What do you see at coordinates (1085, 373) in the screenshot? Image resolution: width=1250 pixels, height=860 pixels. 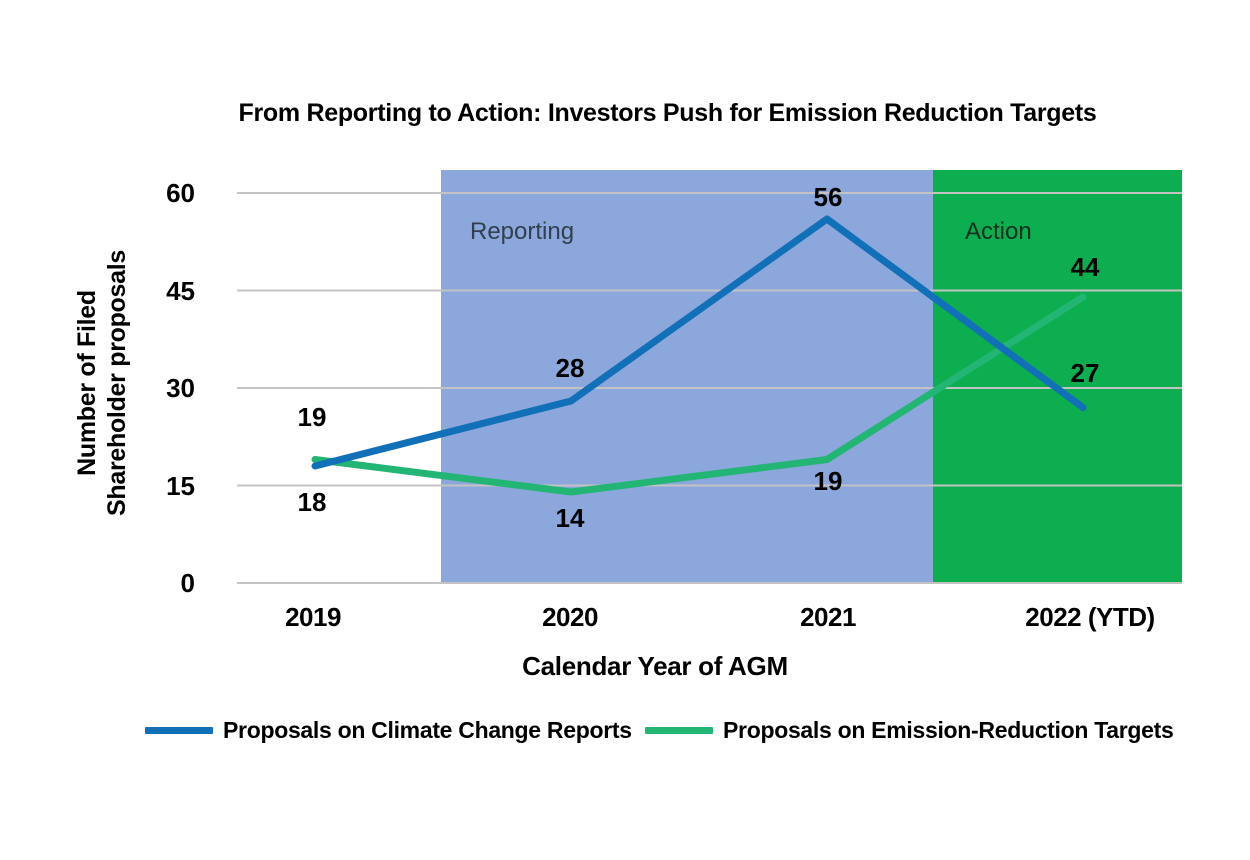 I see `data-label-climate-2022: 27` at bounding box center [1085, 373].